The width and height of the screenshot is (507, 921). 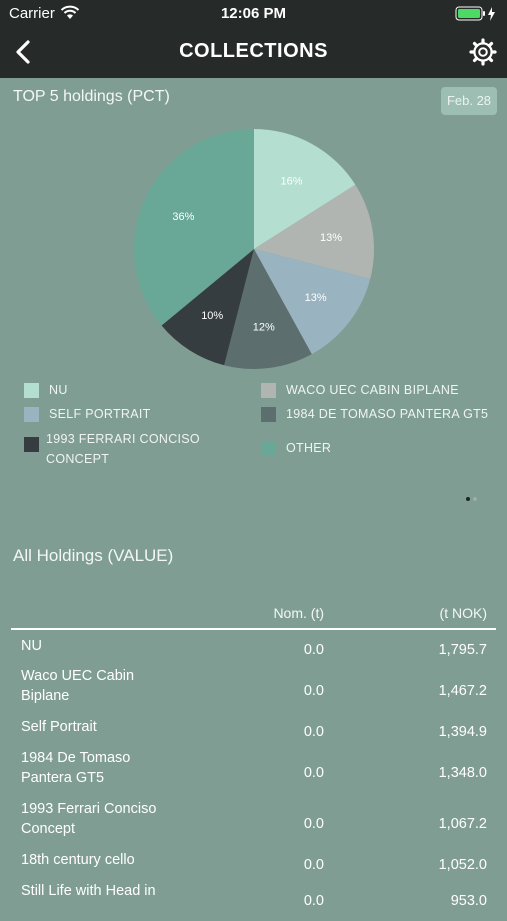 What do you see at coordinates (475, 13) in the screenshot?
I see `battery-icon` at bounding box center [475, 13].